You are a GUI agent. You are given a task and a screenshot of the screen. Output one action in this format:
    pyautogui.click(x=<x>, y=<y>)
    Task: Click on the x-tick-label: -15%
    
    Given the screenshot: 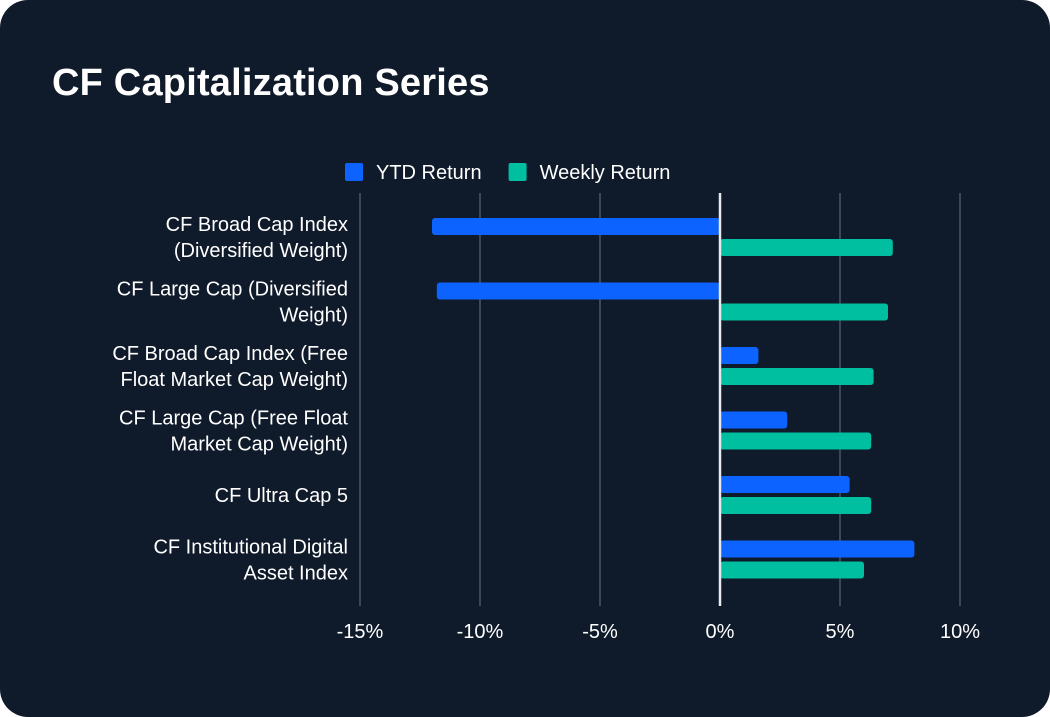 What is the action you would take?
    pyautogui.click(x=360, y=632)
    